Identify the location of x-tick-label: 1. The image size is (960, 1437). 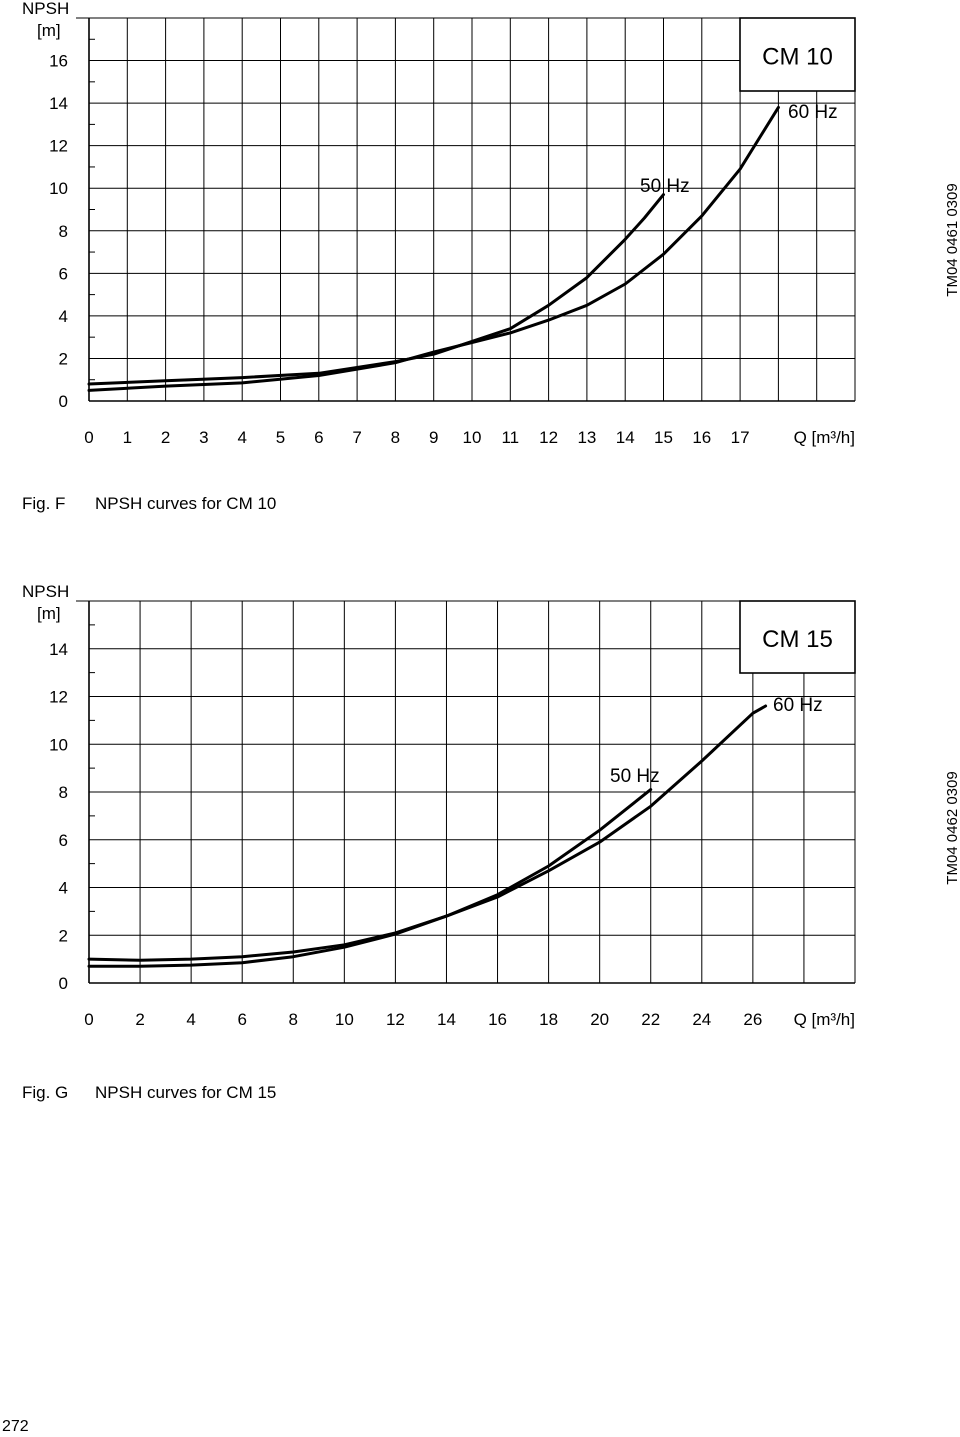
(127, 437).